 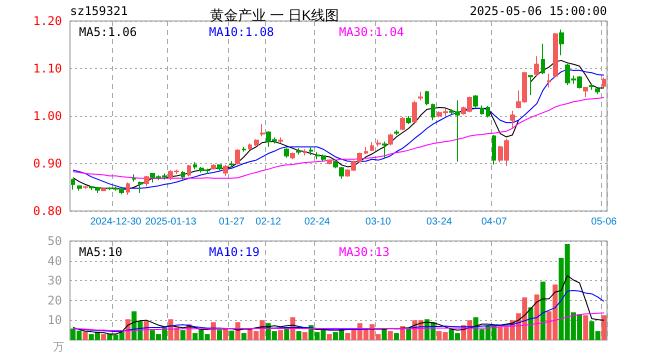 I want to click on y-tick-label: 0.90, so click(x=47, y=163).